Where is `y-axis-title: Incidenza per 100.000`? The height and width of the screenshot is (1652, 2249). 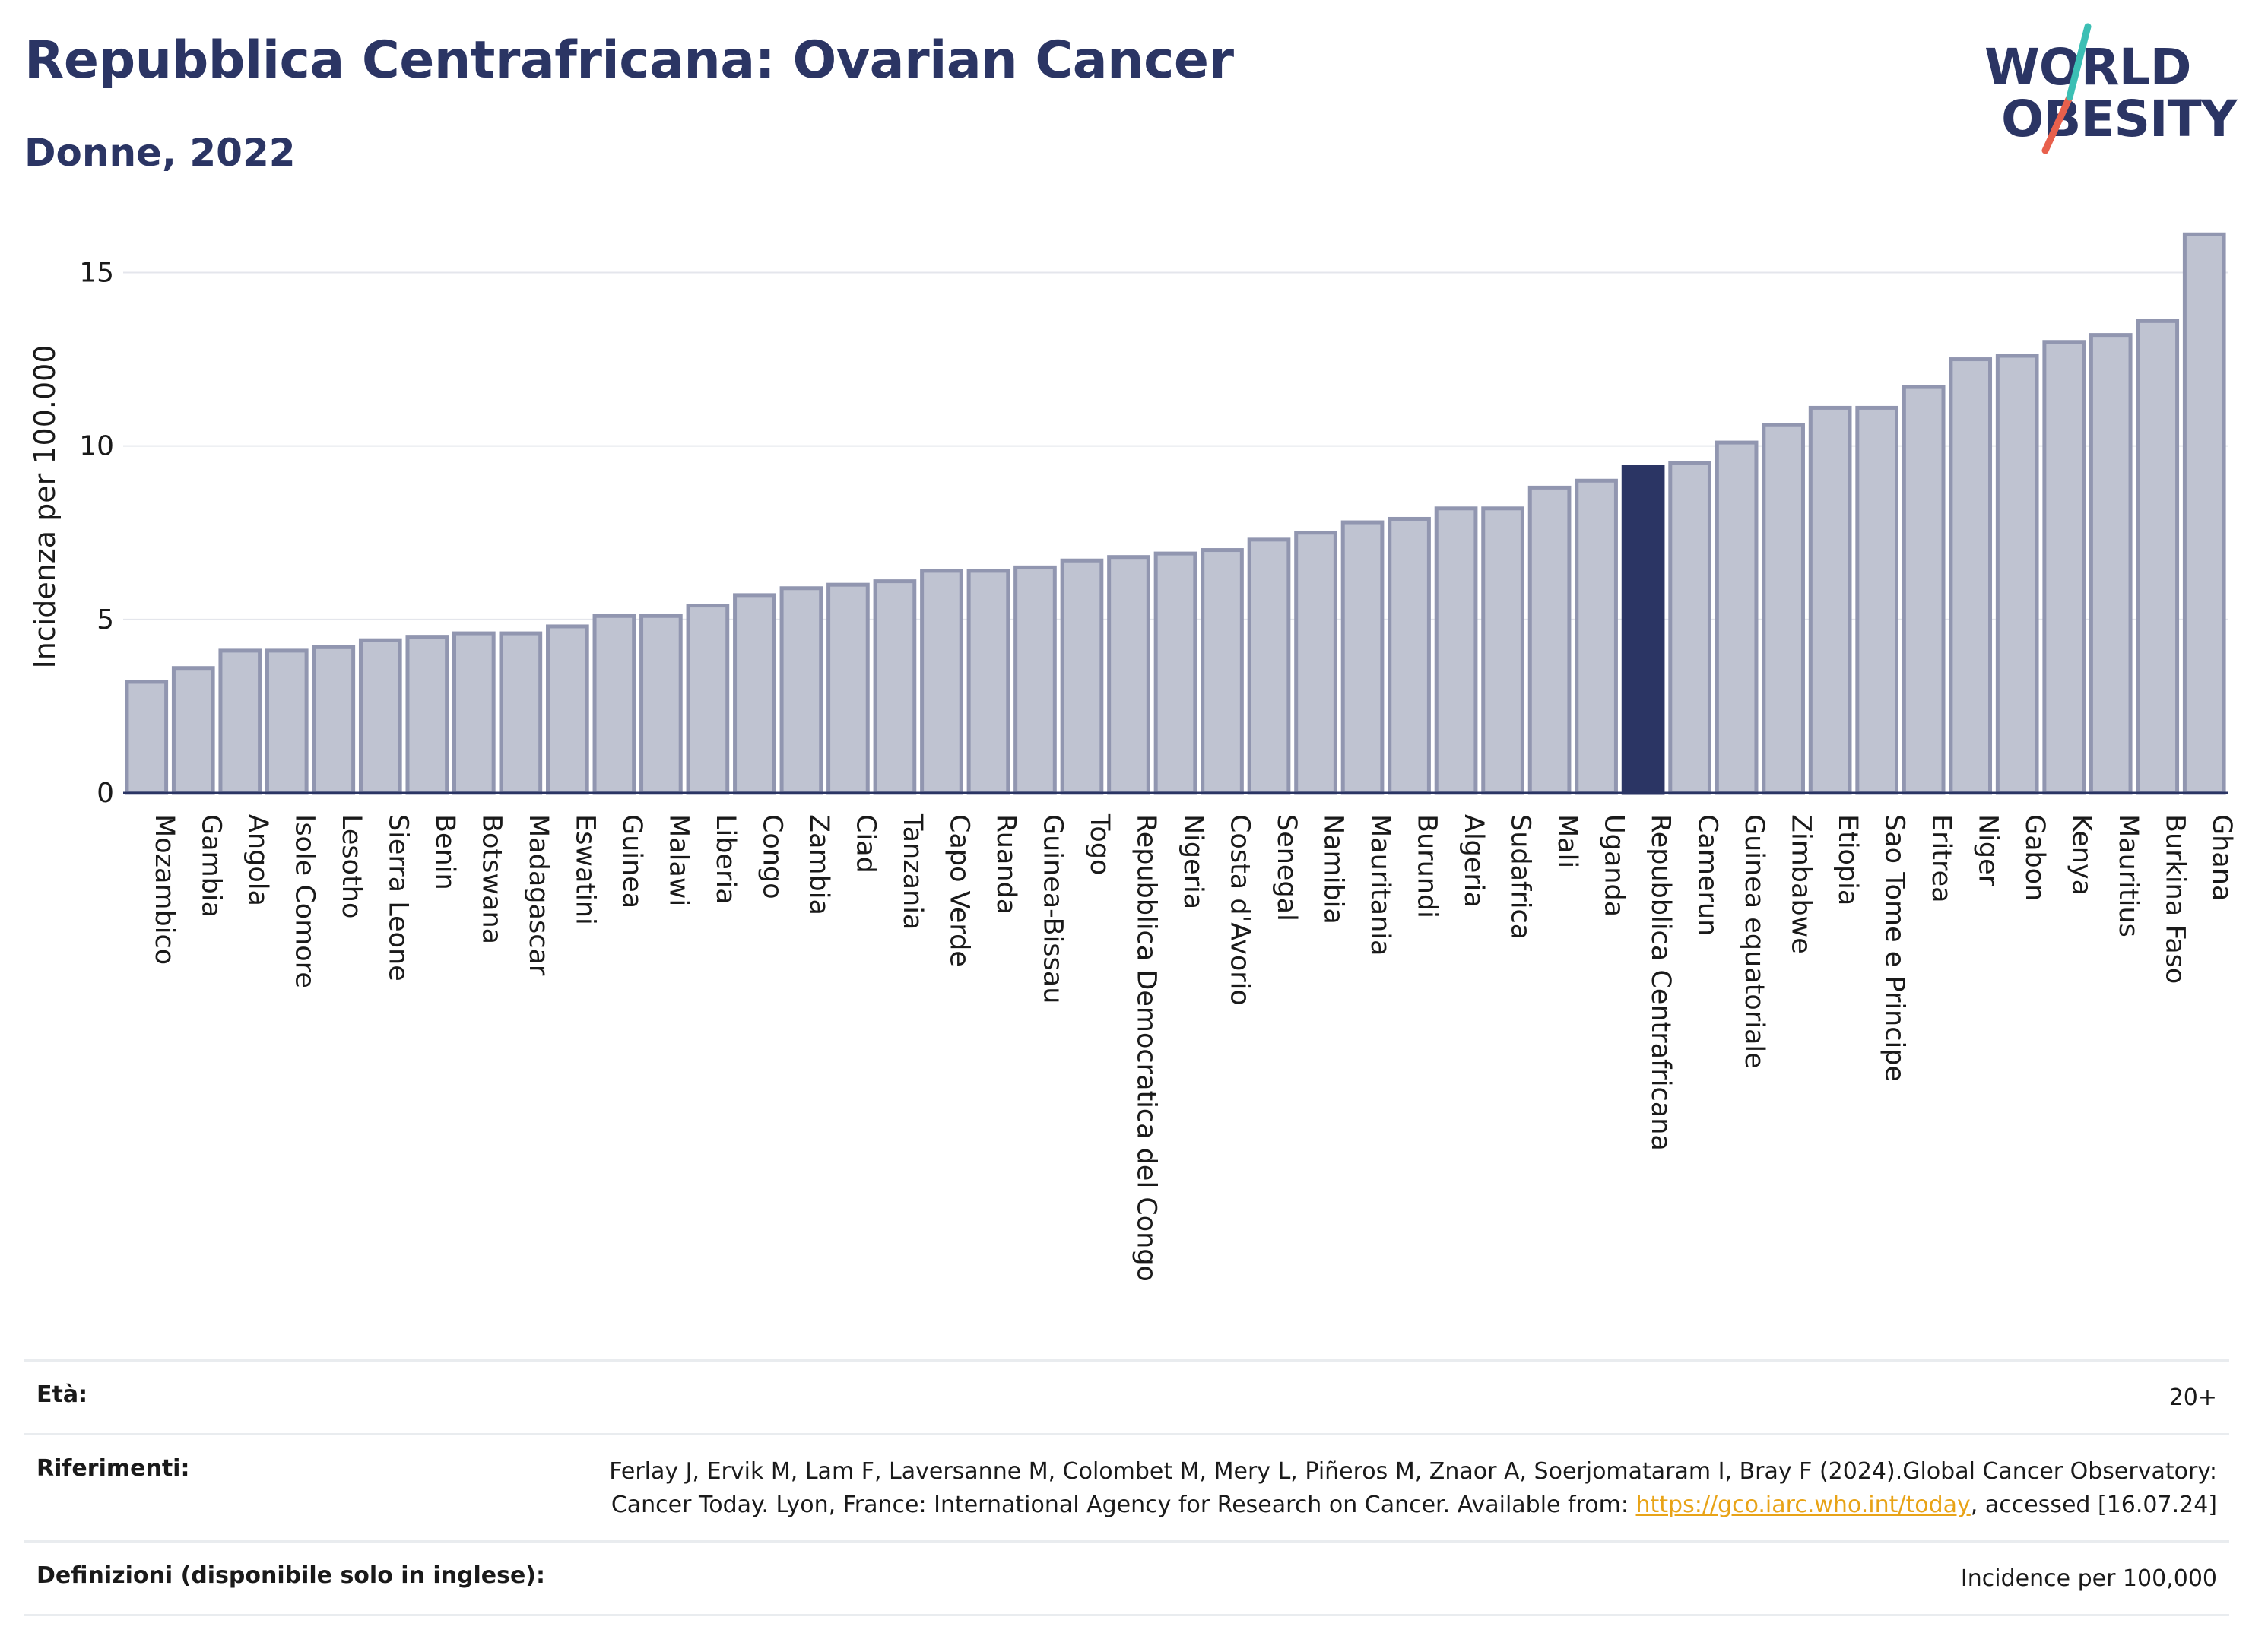 y-axis-title: Incidenza per 100.000 is located at coordinates (45, 507).